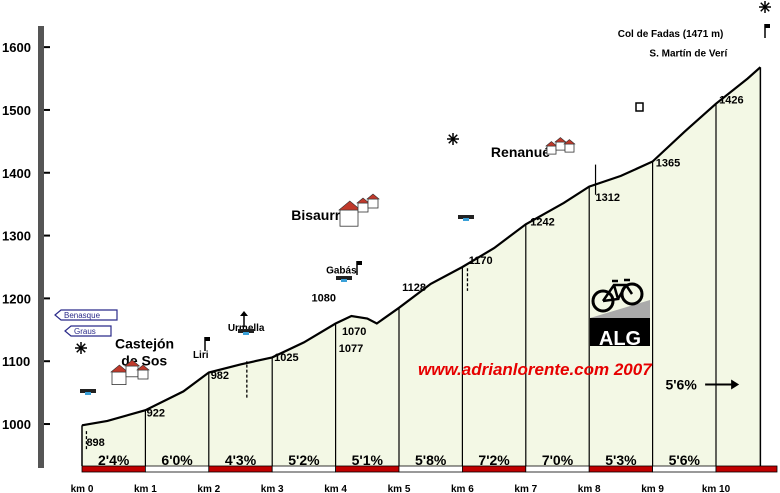  I want to click on alg-logo: ALG, so click(620, 314).